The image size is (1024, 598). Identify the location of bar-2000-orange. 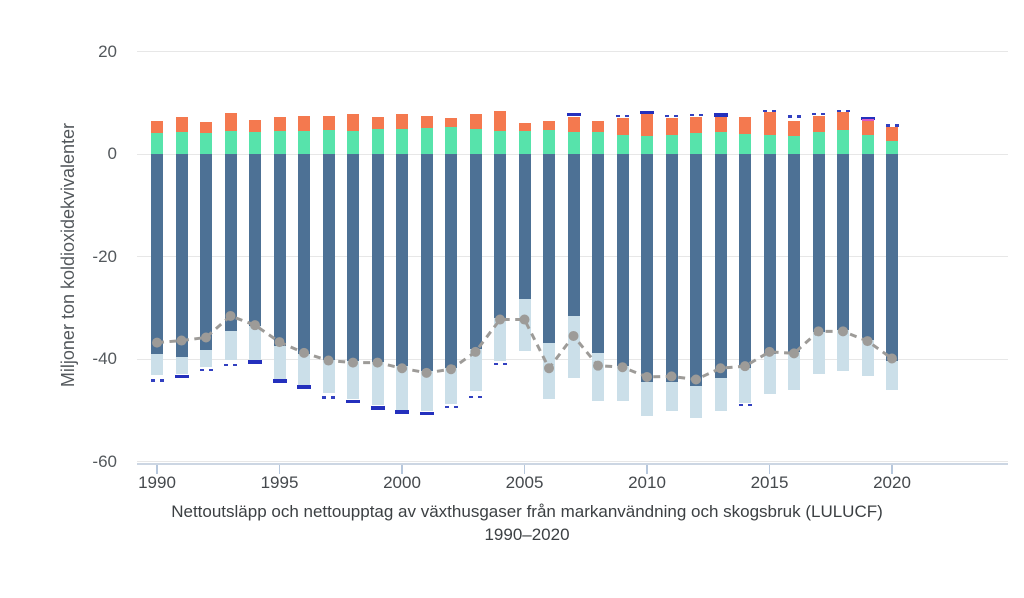
(402, 122).